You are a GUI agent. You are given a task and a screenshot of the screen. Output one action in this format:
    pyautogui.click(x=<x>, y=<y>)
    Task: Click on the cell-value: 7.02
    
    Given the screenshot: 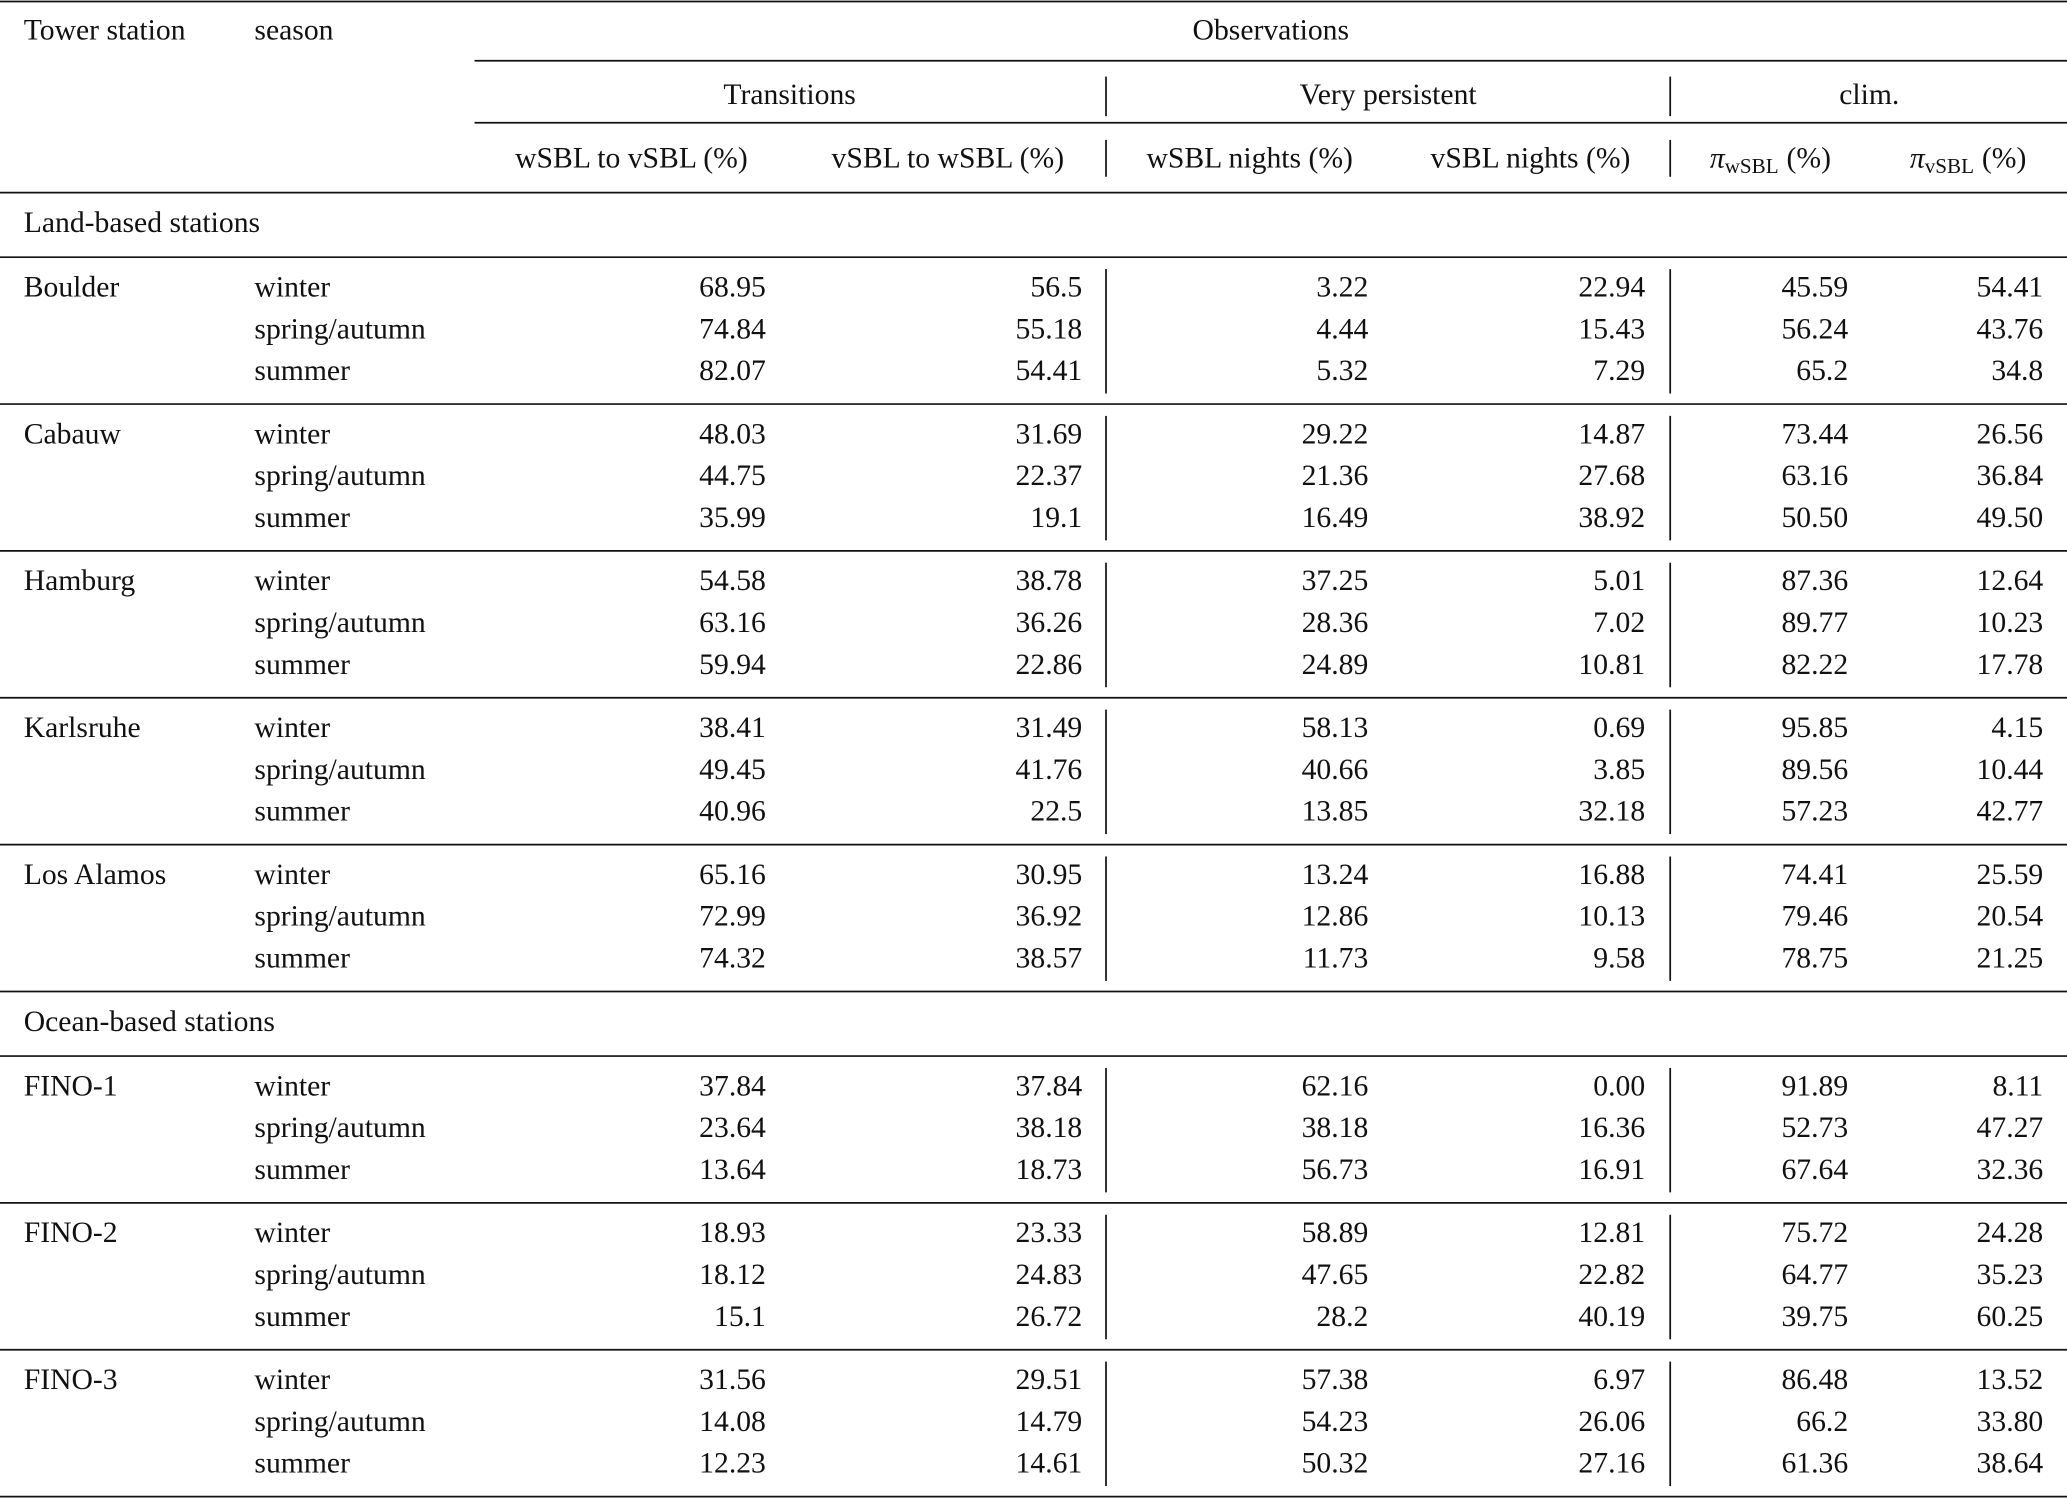 What is the action you would take?
    pyautogui.click(x=1619, y=623)
    